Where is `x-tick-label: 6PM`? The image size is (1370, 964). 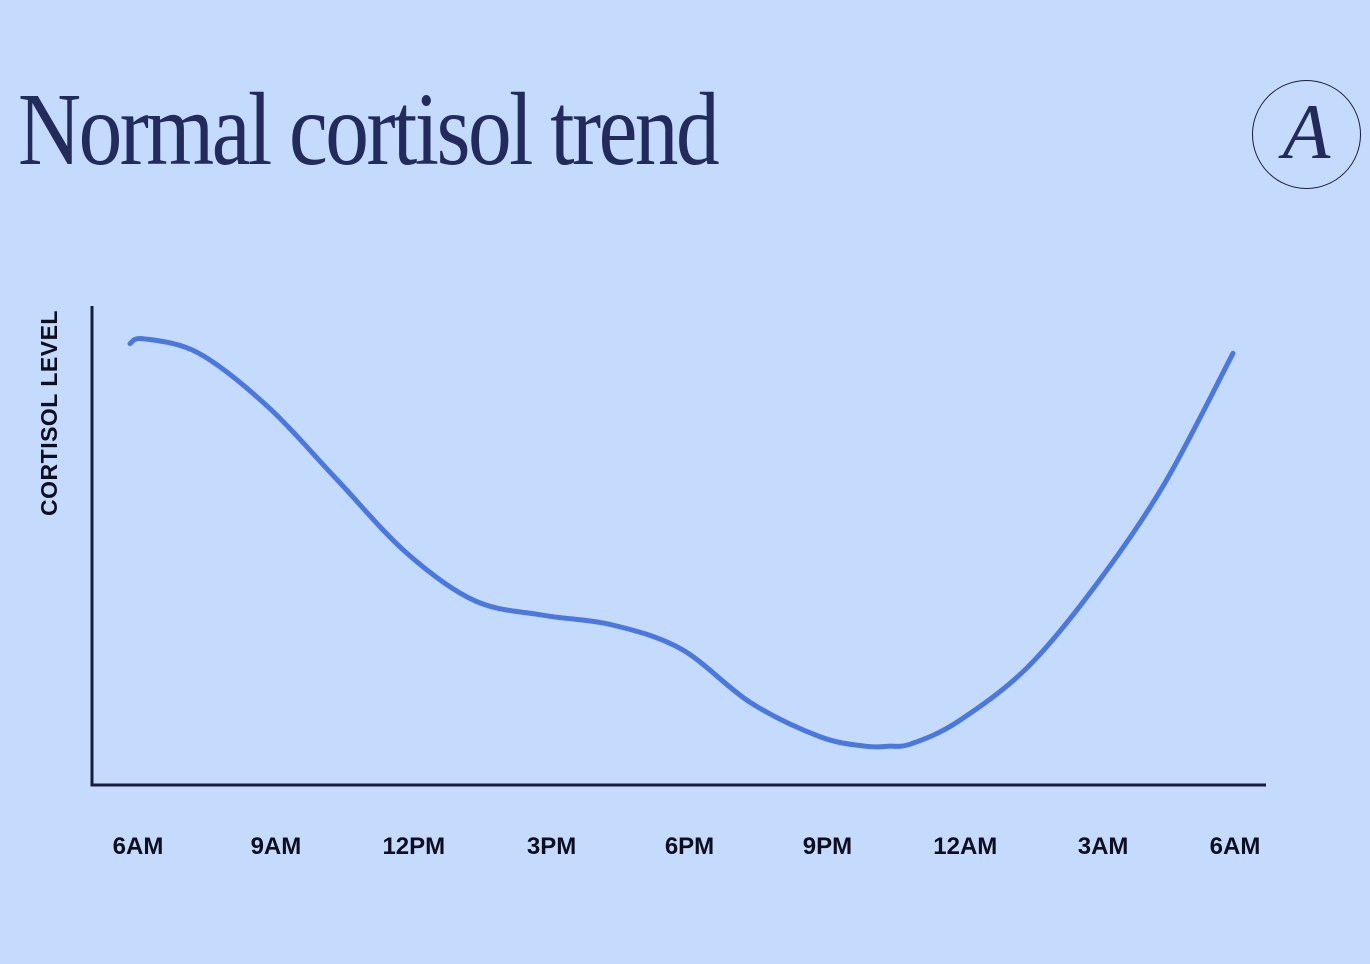
x-tick-label: 6PM is located at coordinates (689, 846).